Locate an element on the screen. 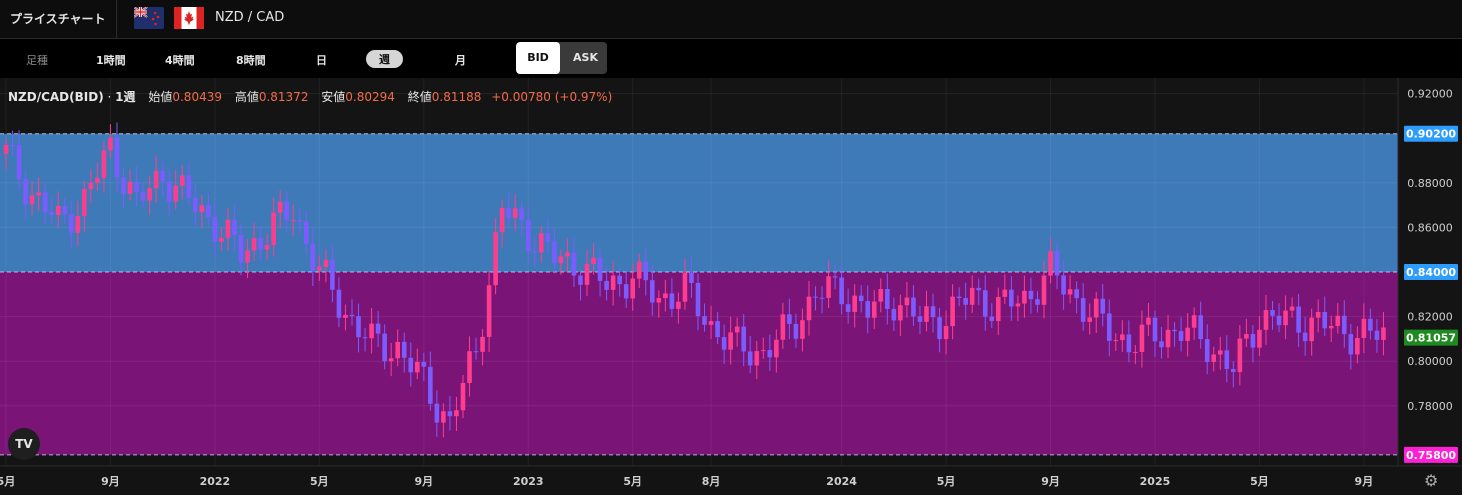  timeframe-4h: 4時間 is located at coordinates (180, 60).